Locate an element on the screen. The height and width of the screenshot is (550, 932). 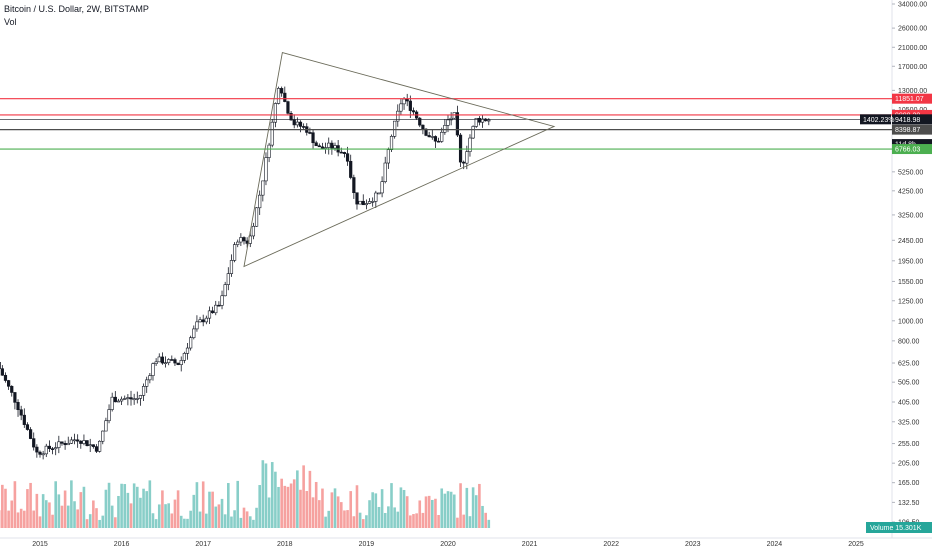
x-tick-label: 2018 is located at coordinates (285, 544).